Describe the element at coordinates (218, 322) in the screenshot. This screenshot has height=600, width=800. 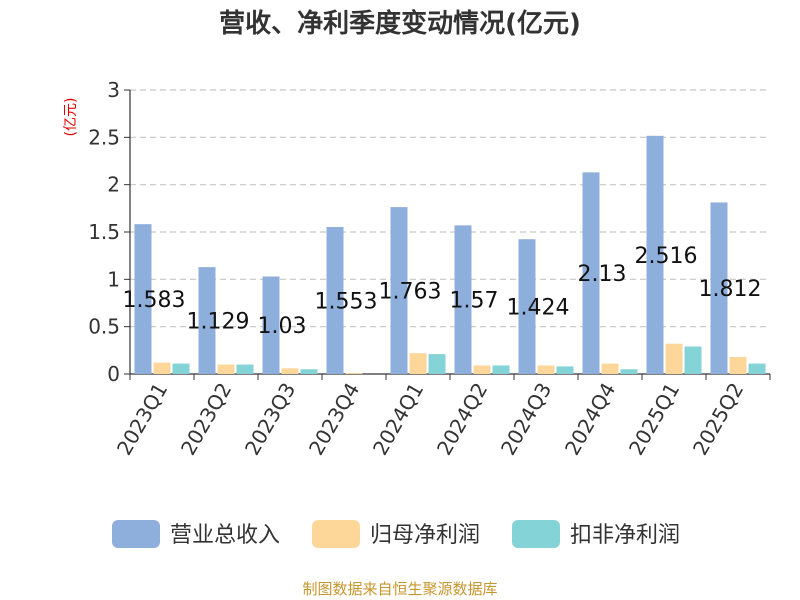
I see `data-label: 1.129` at that location.